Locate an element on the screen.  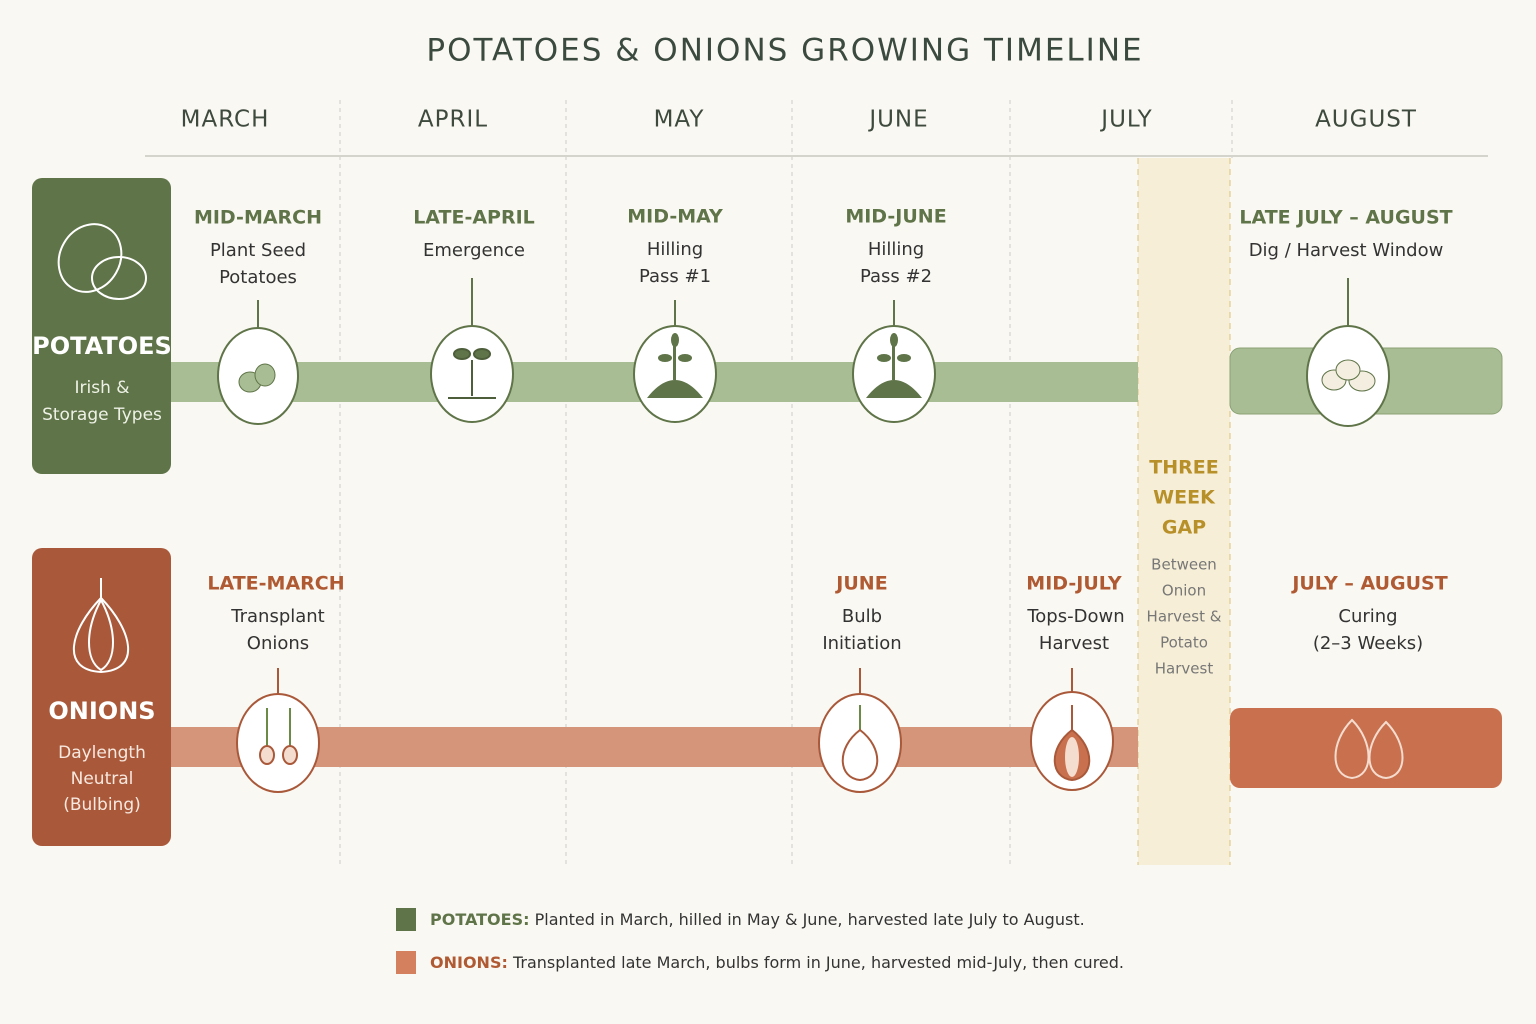
event-what: (2–3 Weeks) is located at coordinates (1368, 643).